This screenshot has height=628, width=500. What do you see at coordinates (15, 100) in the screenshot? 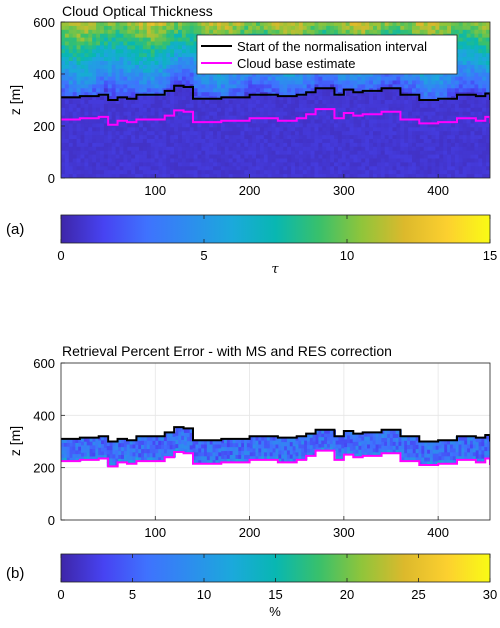
I see `panel-a-ylabel: z [m]` at bounding box center [15, 100].